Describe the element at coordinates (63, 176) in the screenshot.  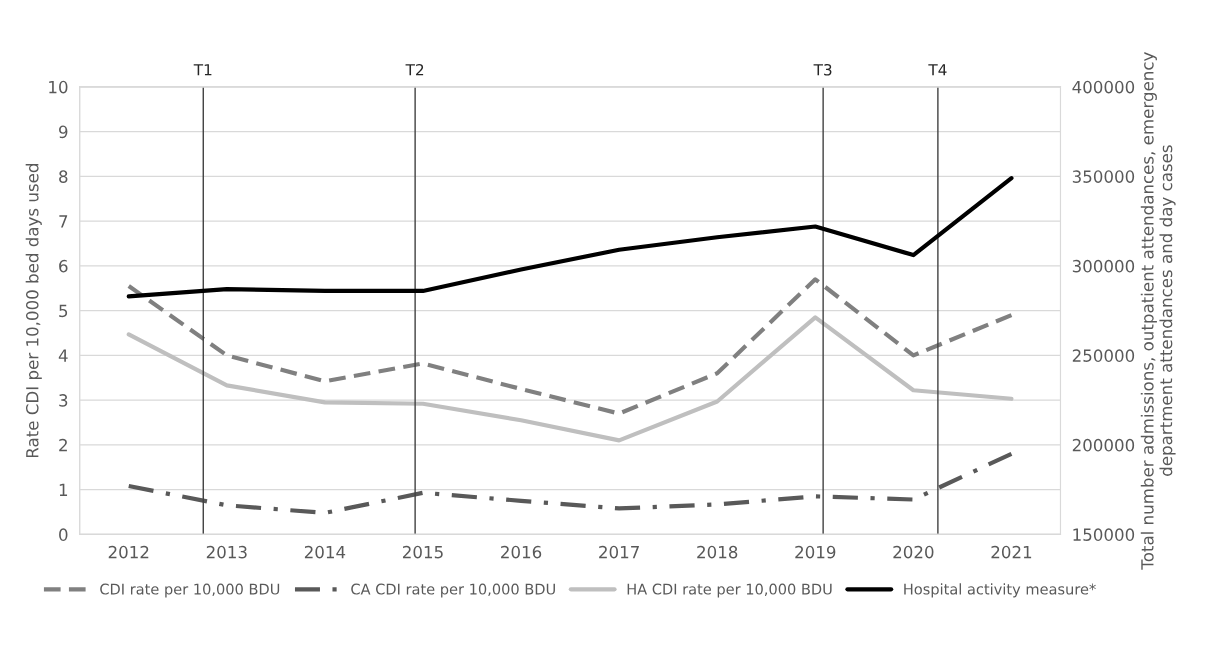
I see `y-tick-label: 8` at that location.